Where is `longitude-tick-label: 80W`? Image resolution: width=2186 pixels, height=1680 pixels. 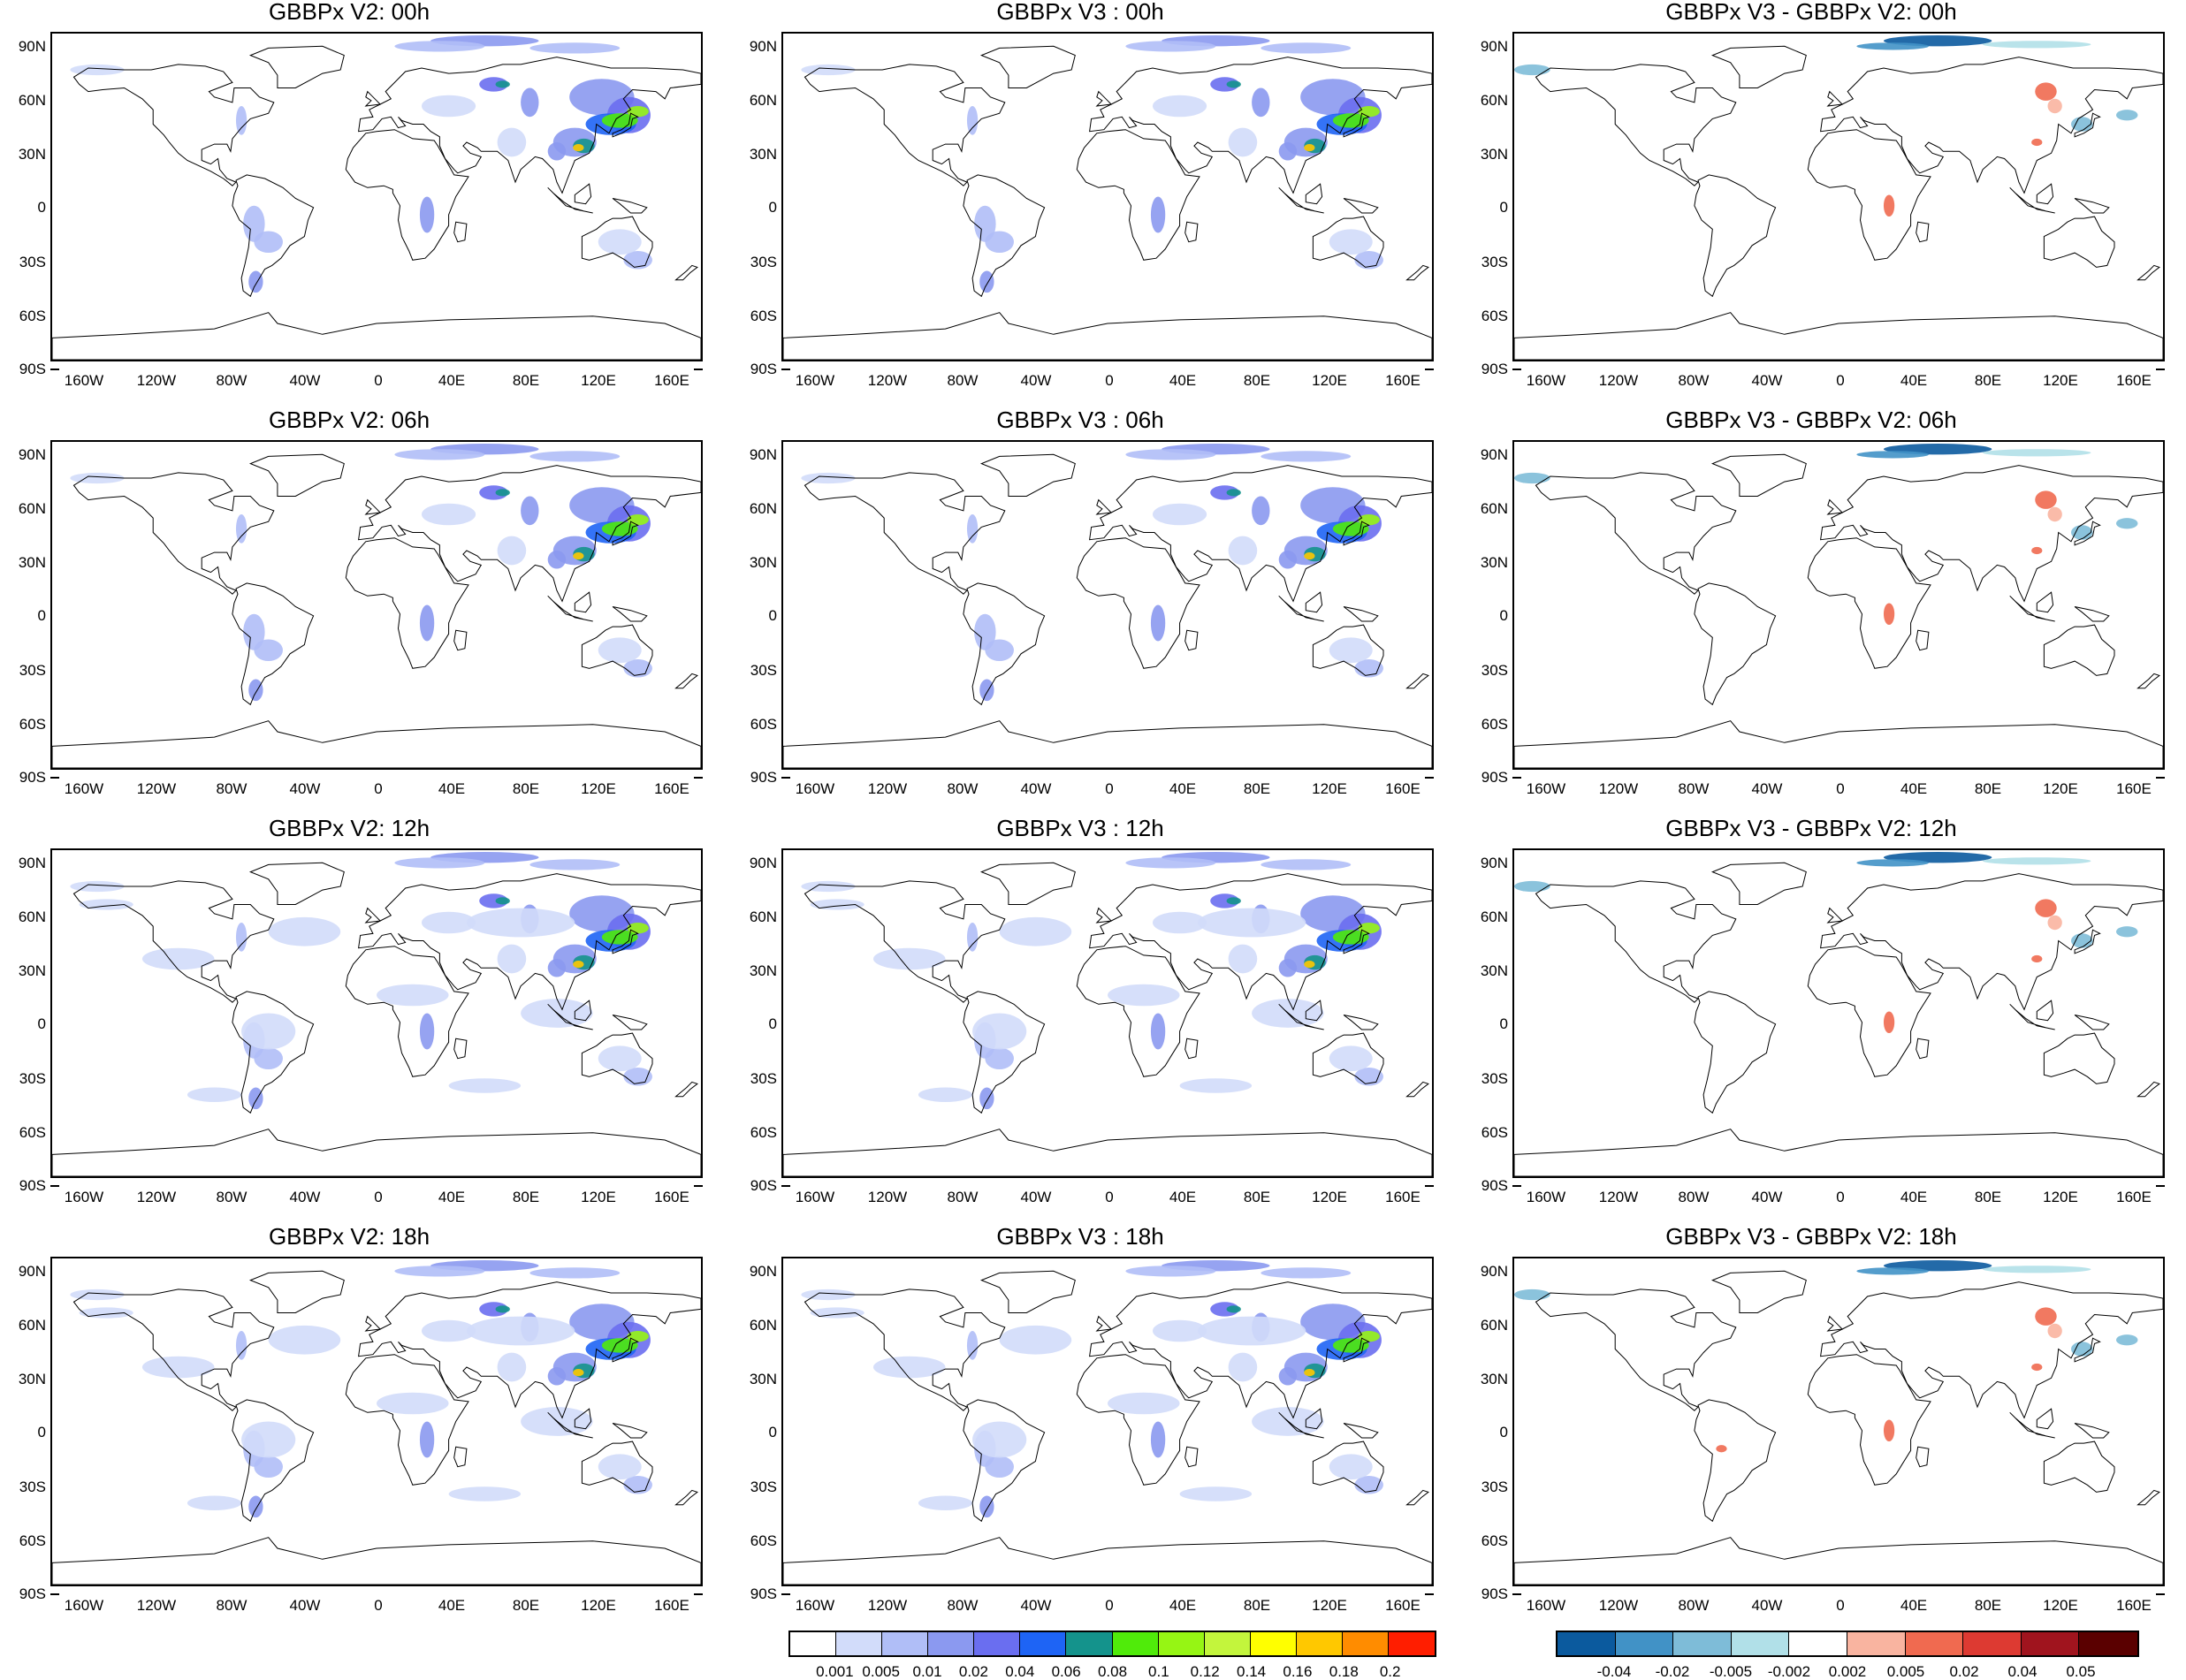 longitude-tick-label: 80W is located at coordinates (1694, 788).